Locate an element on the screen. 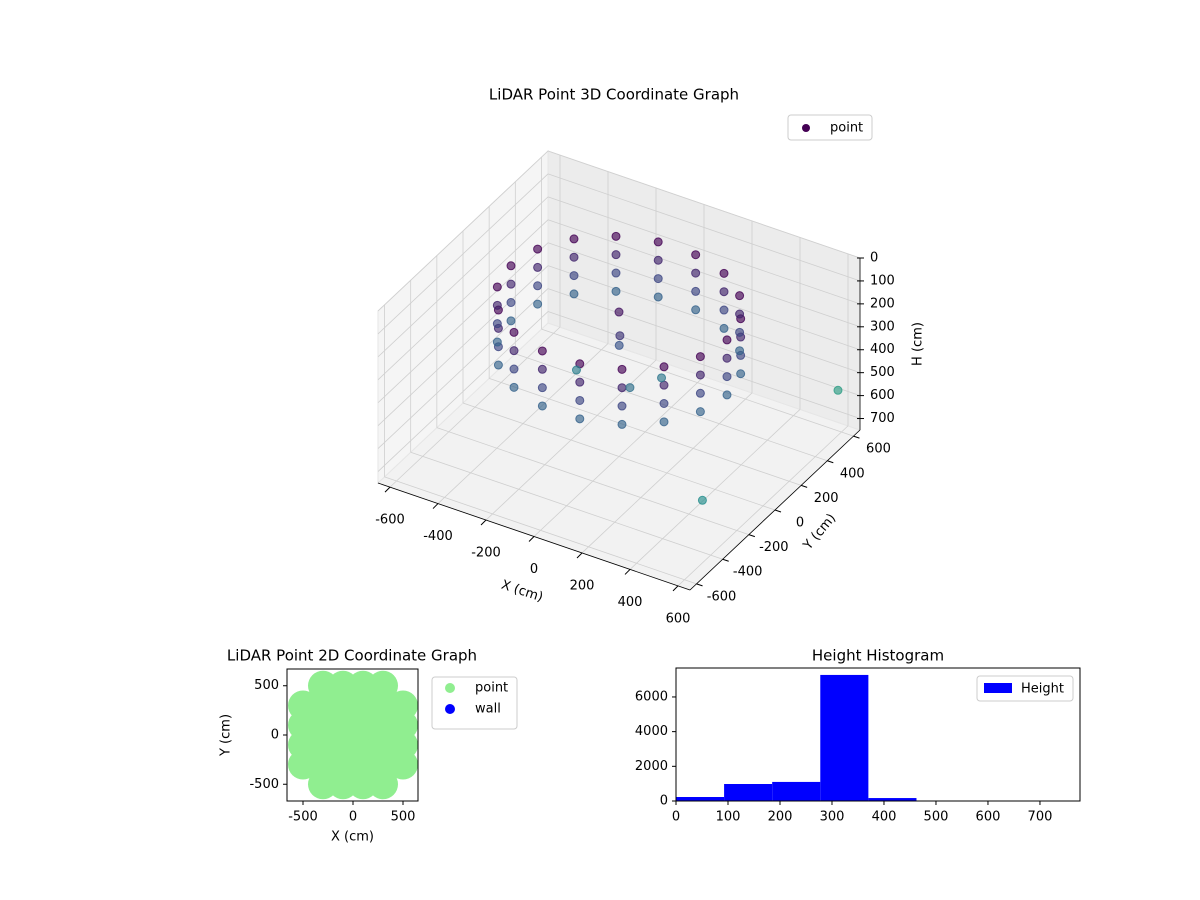 This screenshot has width=1200, height=900. x-tick-label: -500 is located at coordinates (303, 817).